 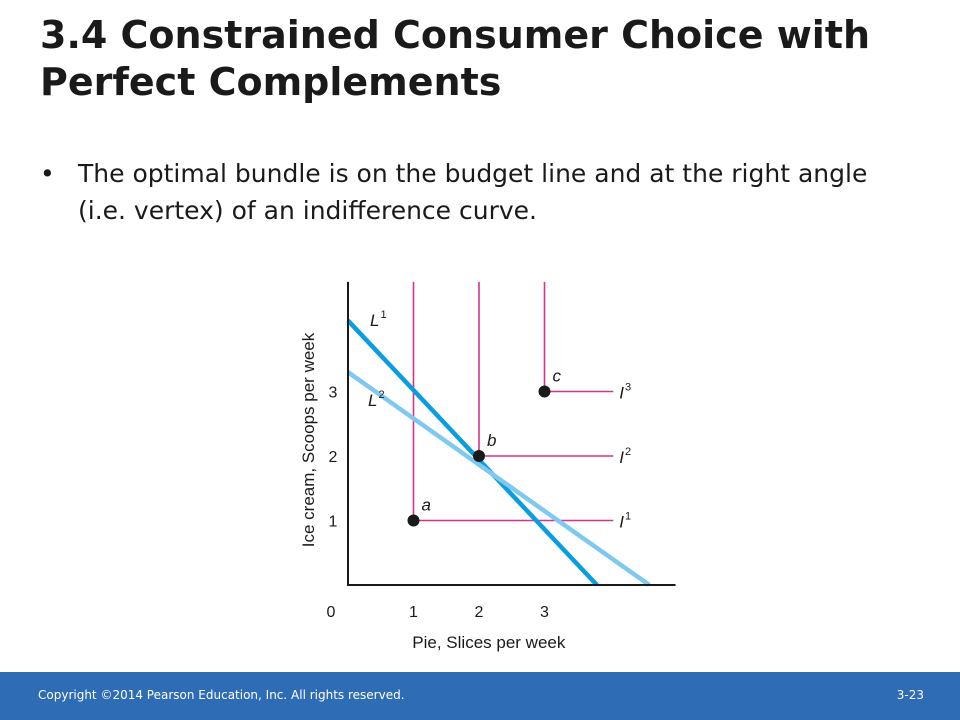 I want to click on x-tick-label-2: 2, so click(x=479, y=612).